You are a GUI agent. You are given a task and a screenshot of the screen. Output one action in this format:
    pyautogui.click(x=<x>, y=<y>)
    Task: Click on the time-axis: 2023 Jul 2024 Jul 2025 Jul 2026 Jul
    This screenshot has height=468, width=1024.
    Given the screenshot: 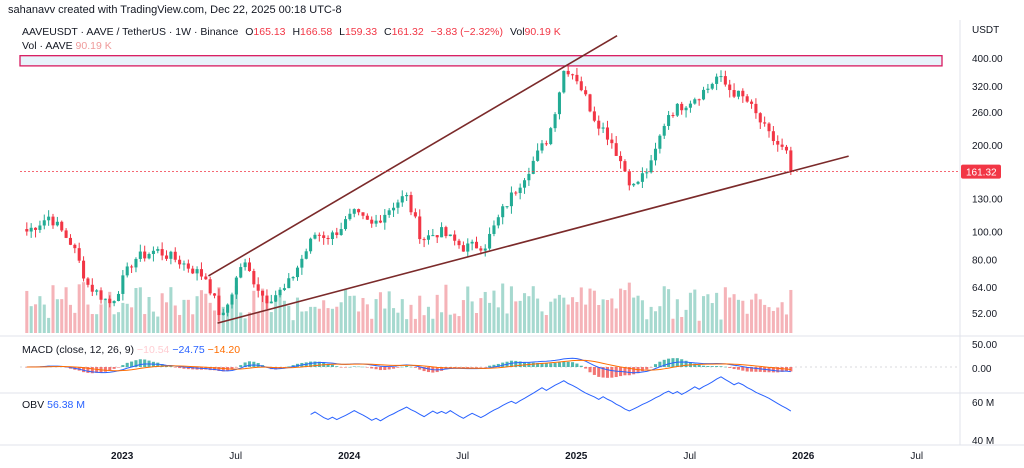 What is the action you would take?
    pyautogui.click(x=517, y=456)
    